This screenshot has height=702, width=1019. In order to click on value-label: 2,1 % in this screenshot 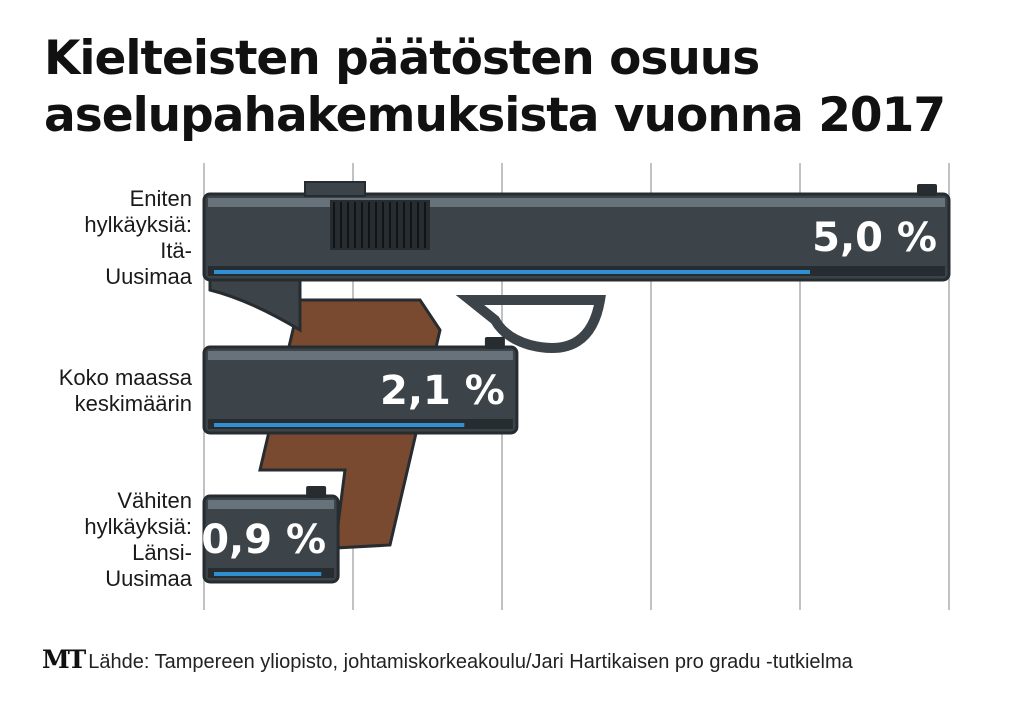, I will do `click(442, 391)`.